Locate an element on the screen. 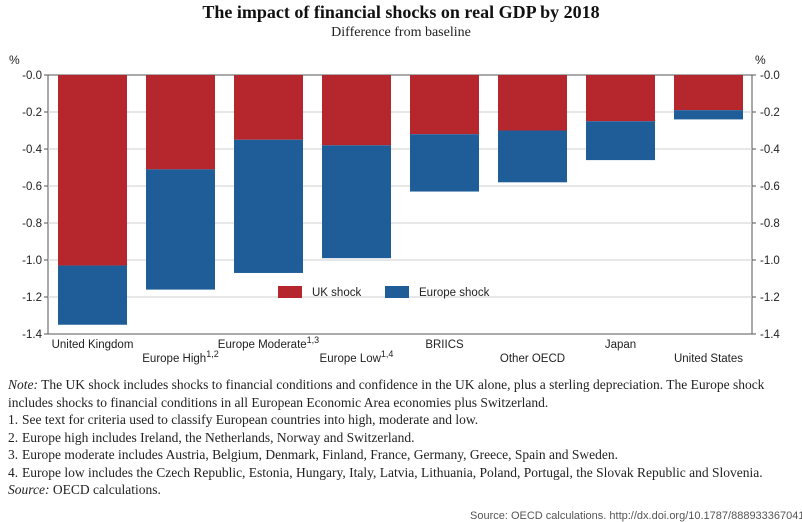 The width and height of the screenshot is (802, 522). footnote-number: 2. is located at coordinates (13, 437).